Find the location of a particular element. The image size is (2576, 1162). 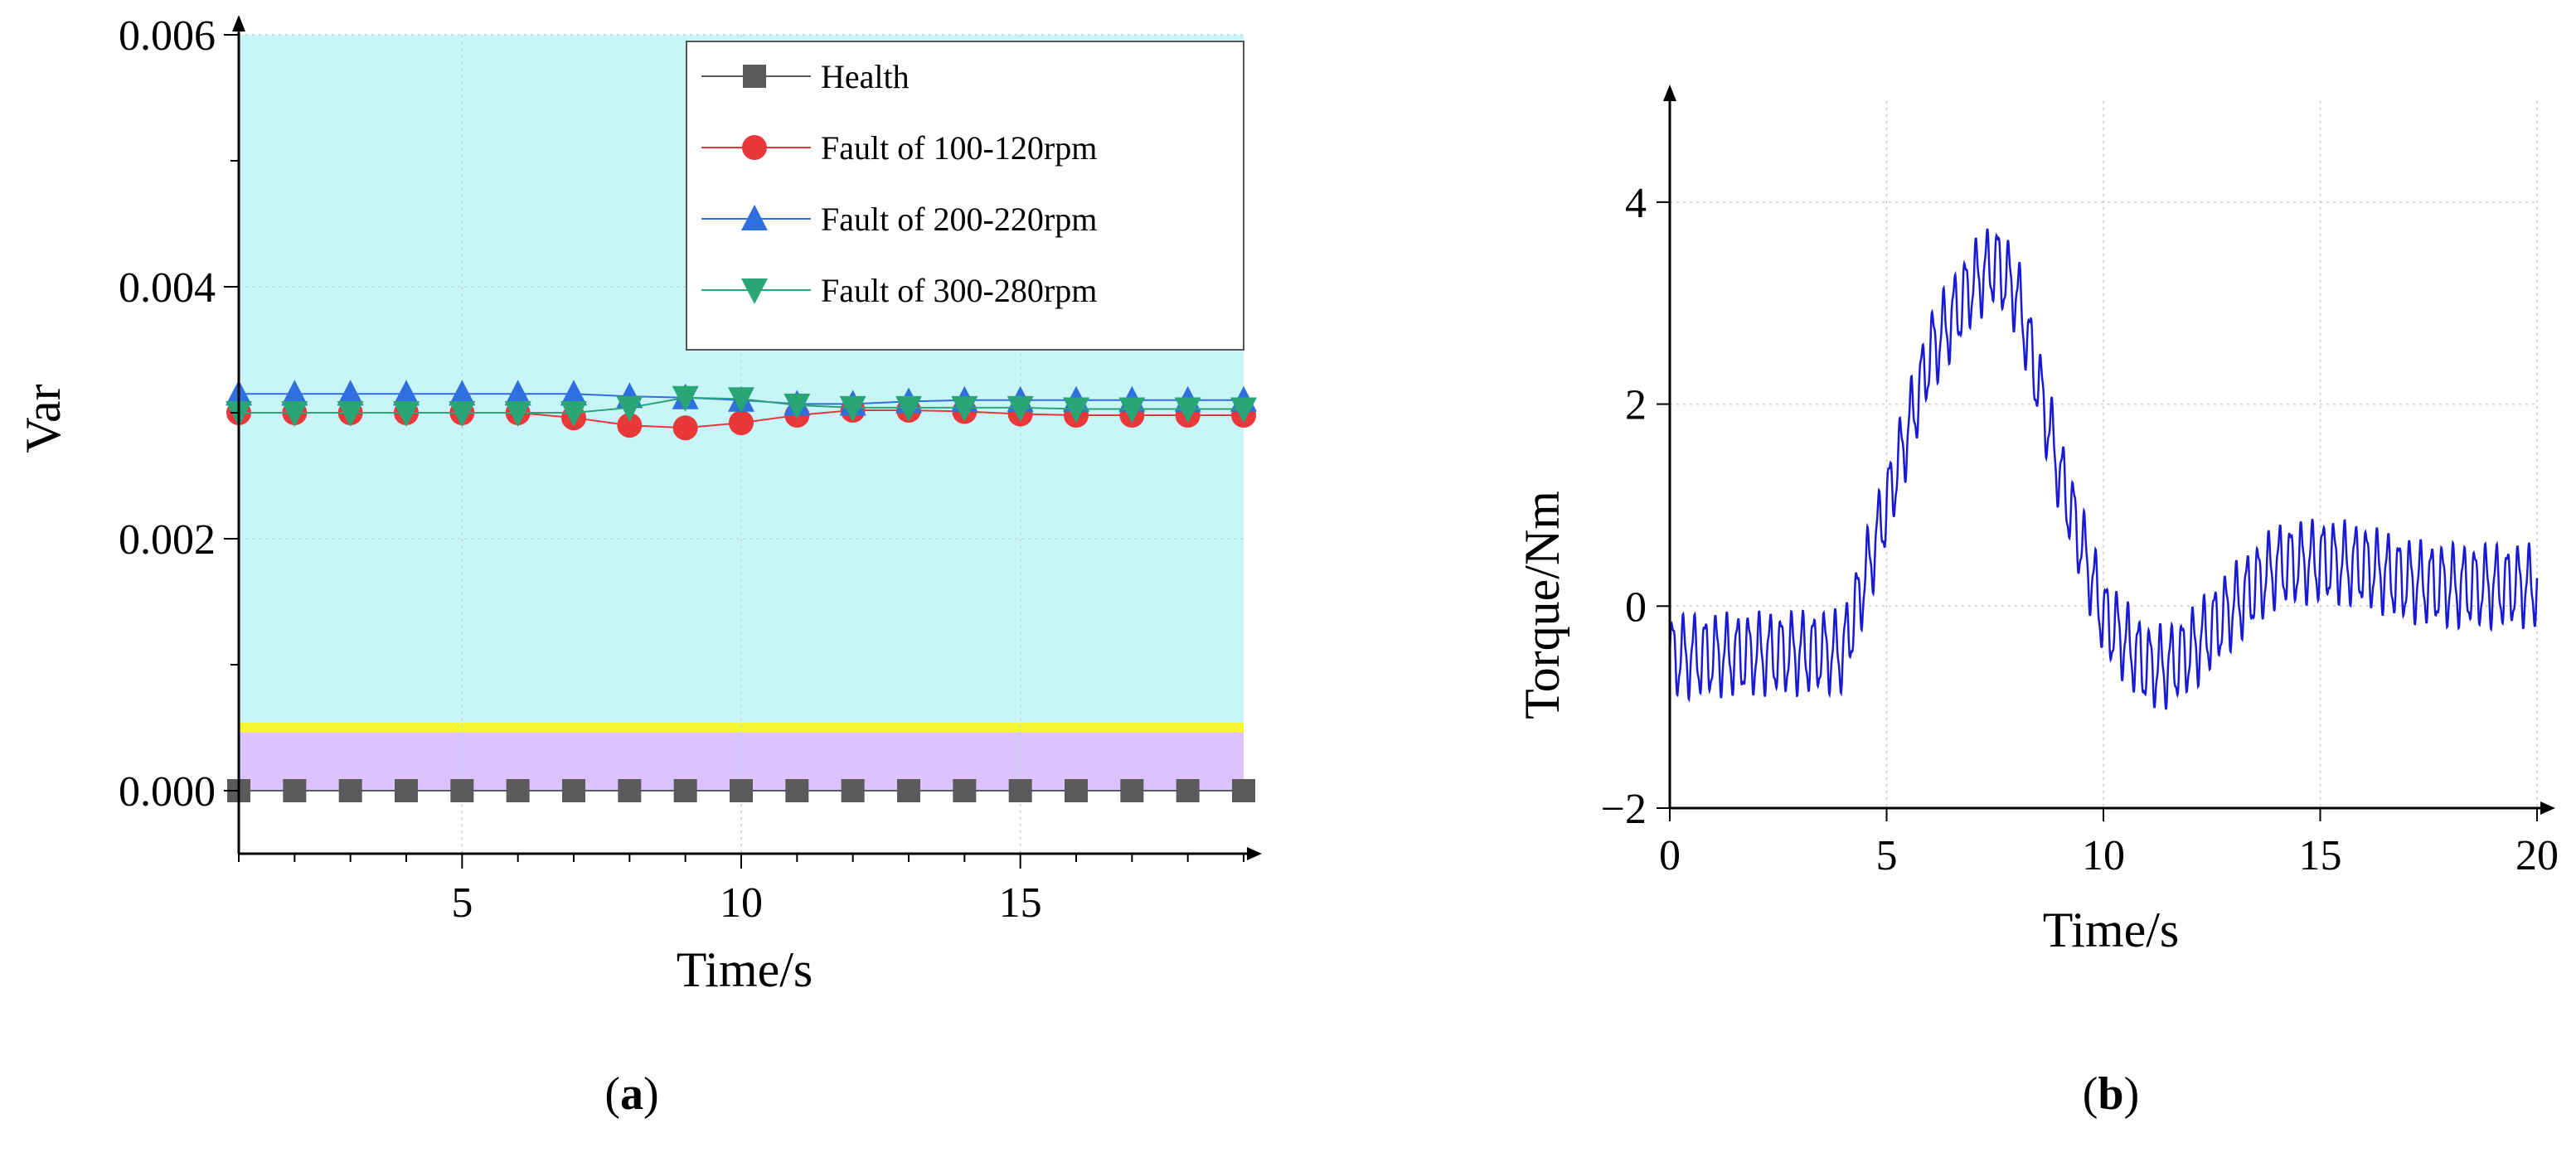

y-tick-label: 0 is located at coordinates (1636, 607).